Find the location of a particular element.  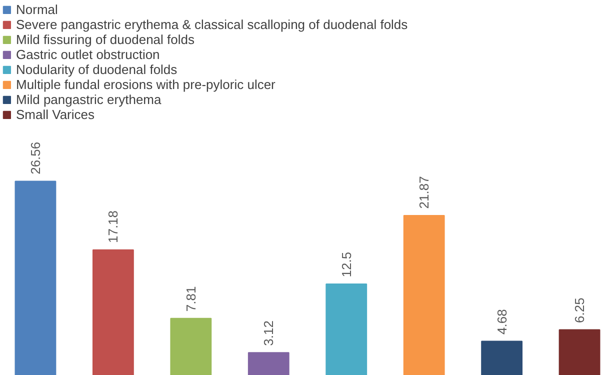

data-label: 3.12 is located at coordinates (268, 333).